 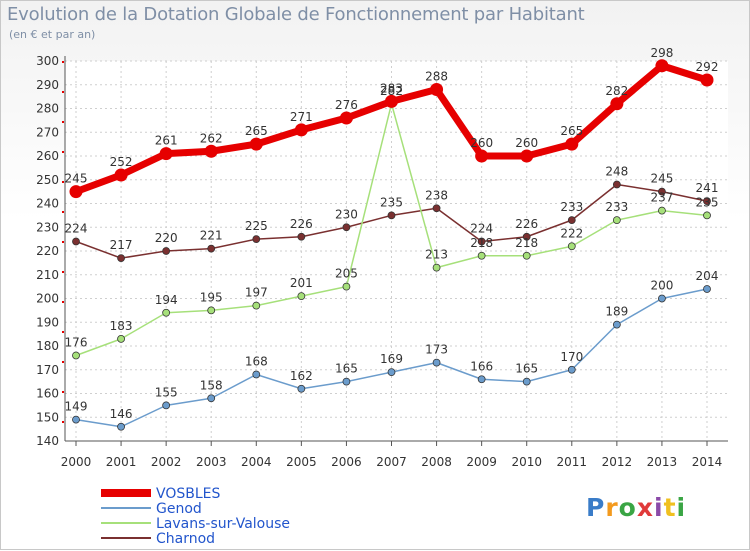 What do you see at coordinates (707, 67) in the screenshot?
I see `data-label: 292` at bounding box center [707, 67].